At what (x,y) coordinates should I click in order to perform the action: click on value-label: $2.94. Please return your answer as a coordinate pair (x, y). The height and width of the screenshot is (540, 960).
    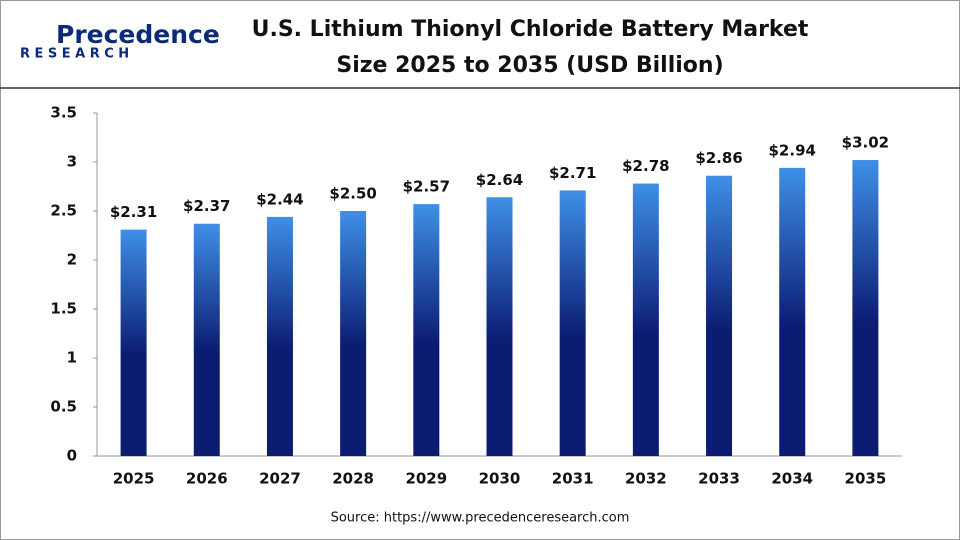
    Looking at the image, I should click on (792, 150).